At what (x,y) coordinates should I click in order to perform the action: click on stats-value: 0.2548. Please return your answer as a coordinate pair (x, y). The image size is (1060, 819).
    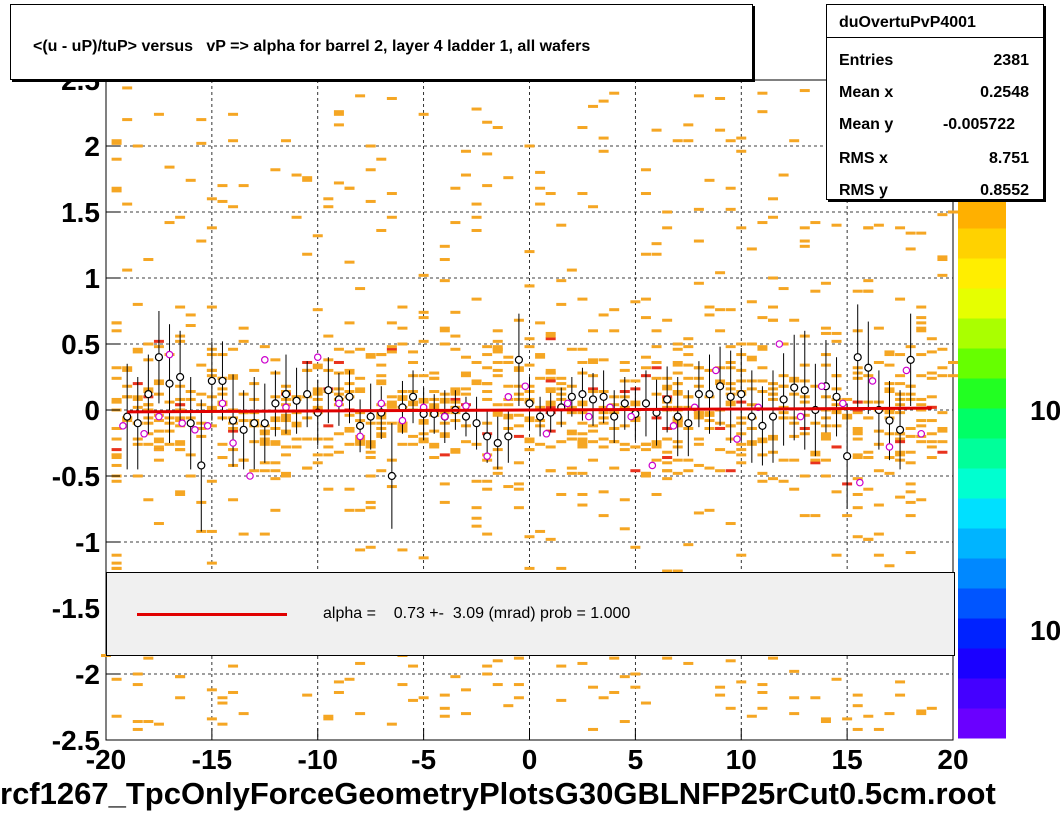
    Looking at the image, I should click on (1004, 92).